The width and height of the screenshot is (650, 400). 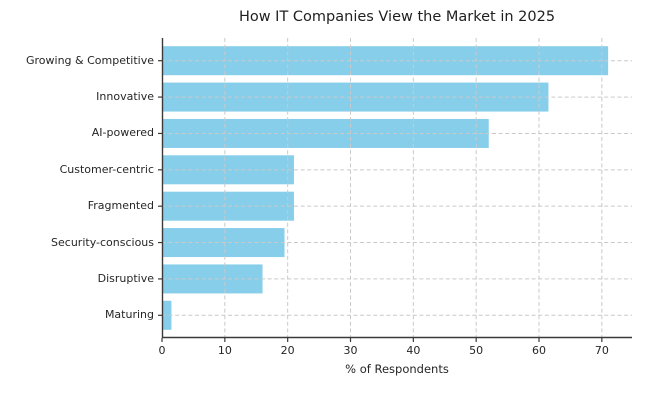 I want to click on category-label-6: Disruptive, so click(x=125, y=278).